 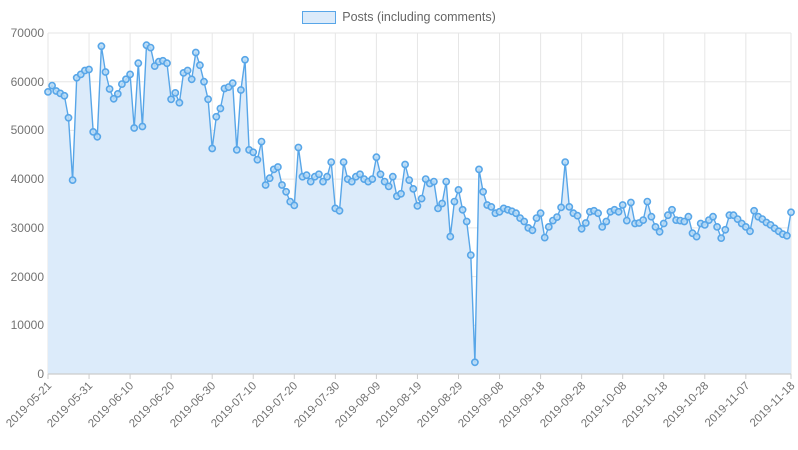 I want to click on y-tick-label: 20000, so click(x=27, y=276).